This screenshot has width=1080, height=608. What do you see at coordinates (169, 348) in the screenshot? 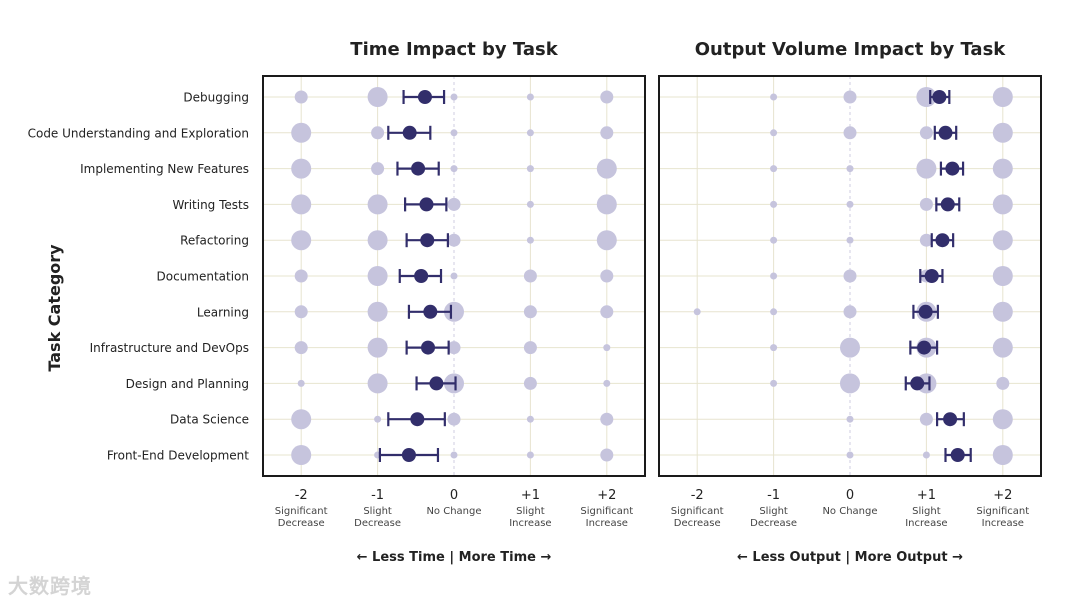
I see `category-label: Infrastructure and DevOps` at bounding box center [169, 348].